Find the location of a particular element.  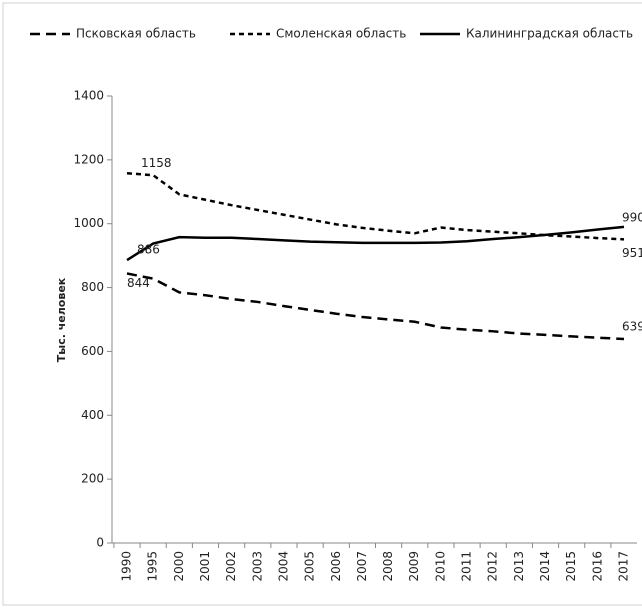

x-tick-label: 2005 is located at coordinates (310, 566).